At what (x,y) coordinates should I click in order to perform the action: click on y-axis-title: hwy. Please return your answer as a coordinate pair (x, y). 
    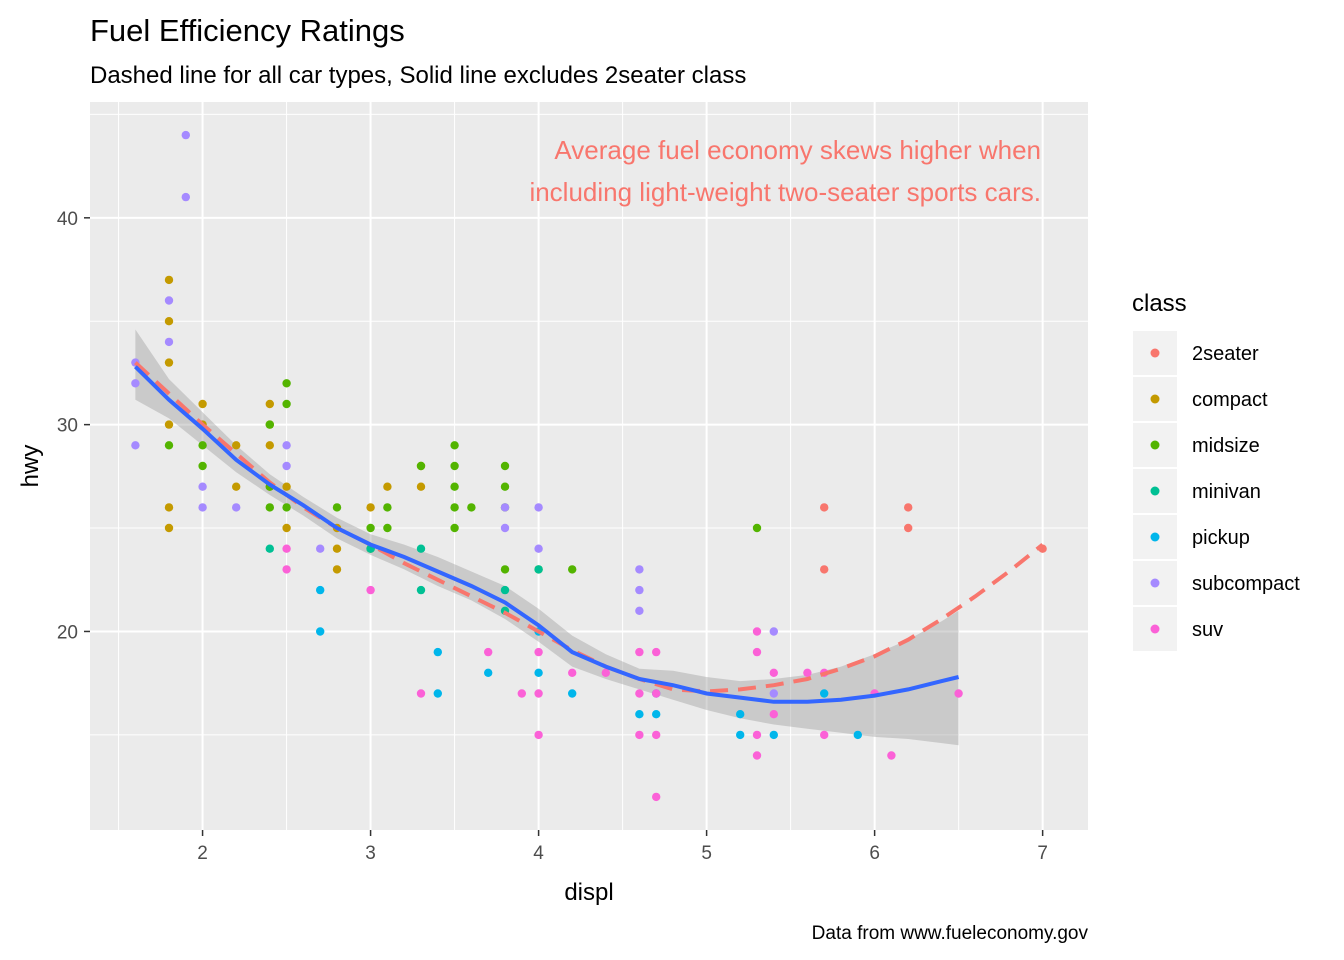
    Looking at the image, I should click on (30, 466).